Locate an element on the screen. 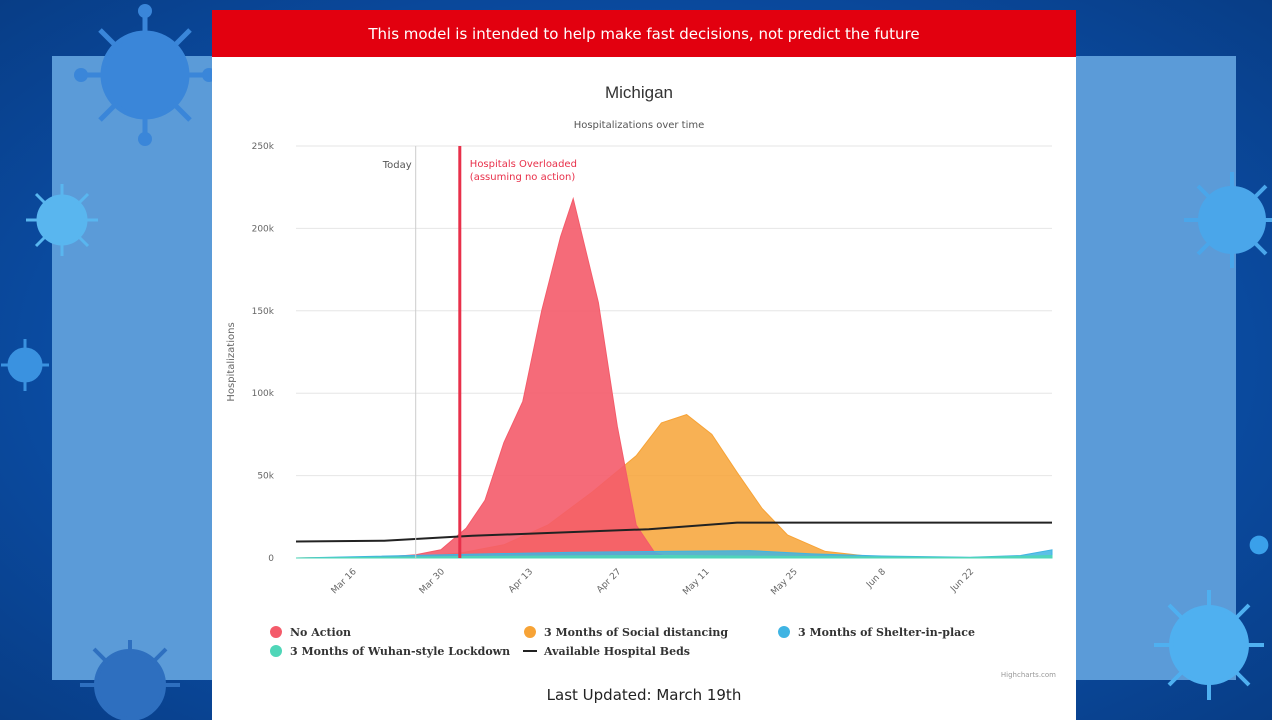 The image size is (1272, 720). legend-label: 3 Months of Shelter-in-place is located at coordinates (886, 632).